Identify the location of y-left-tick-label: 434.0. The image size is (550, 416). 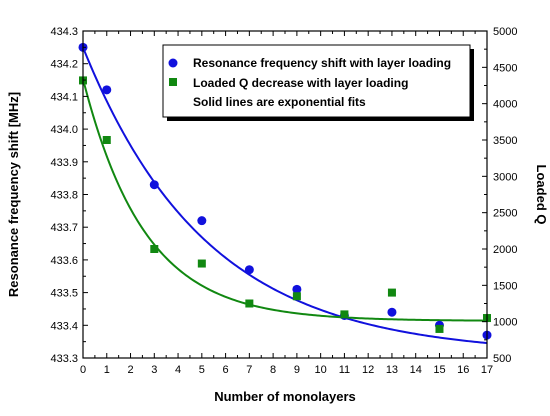
(64, 130).